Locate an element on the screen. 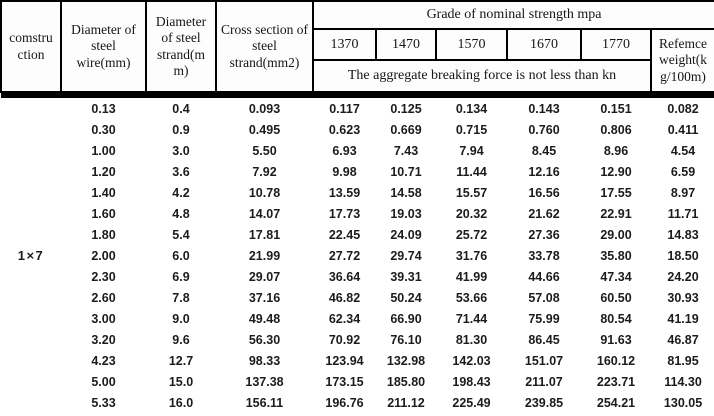  table-cell-reference_weight_kg_per_100m: 18.50 is located at coordinates (683, 255).